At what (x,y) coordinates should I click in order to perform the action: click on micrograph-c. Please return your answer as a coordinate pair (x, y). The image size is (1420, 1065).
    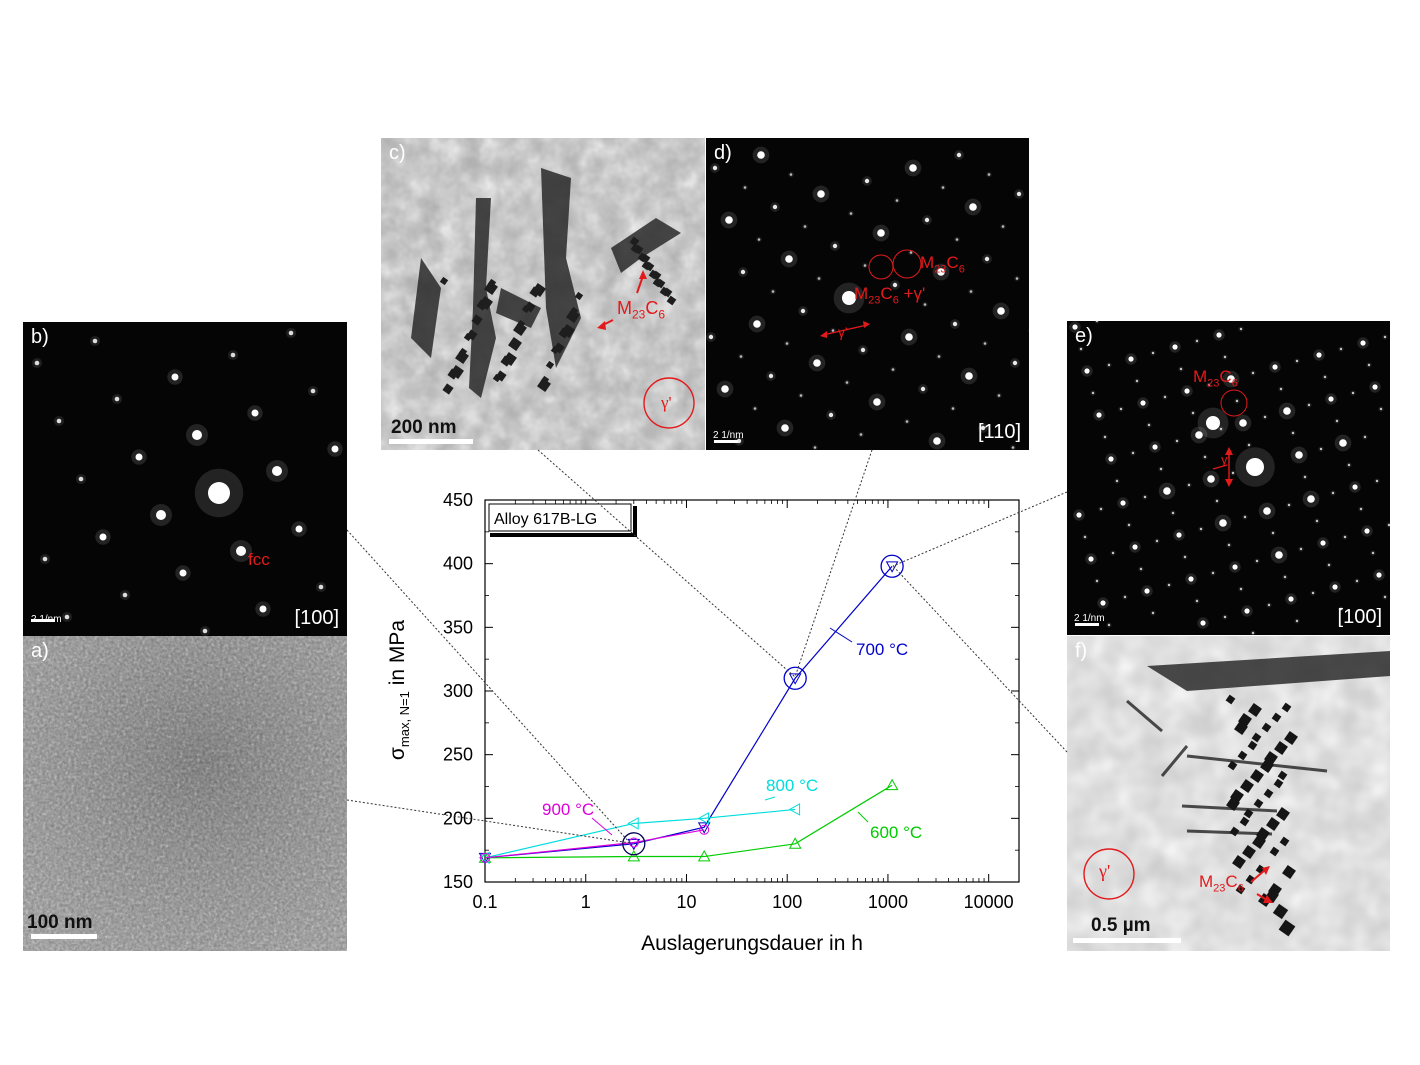
    Looking at the image, I should click on (543, 294).